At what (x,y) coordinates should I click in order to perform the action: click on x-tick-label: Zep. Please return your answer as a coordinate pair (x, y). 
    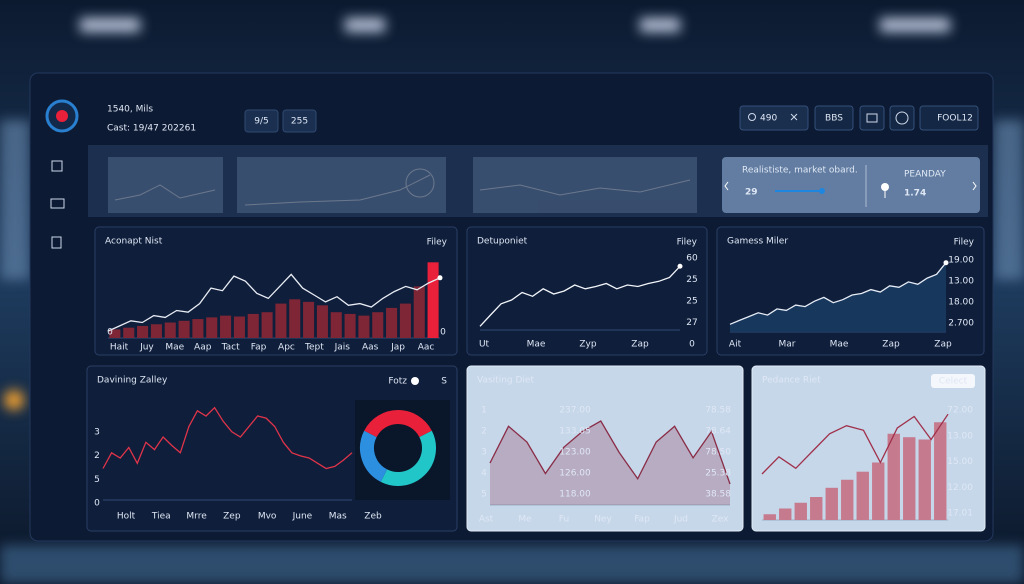
    Looking at the image, I should click on (232, 517).